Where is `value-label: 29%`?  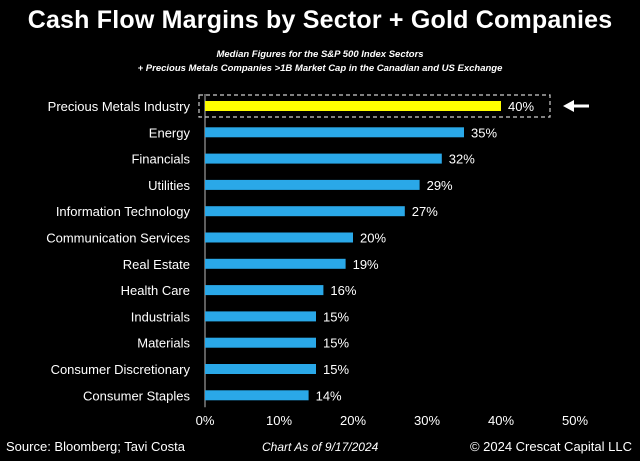
value-label: 29% is located at coordinates (440, 185).